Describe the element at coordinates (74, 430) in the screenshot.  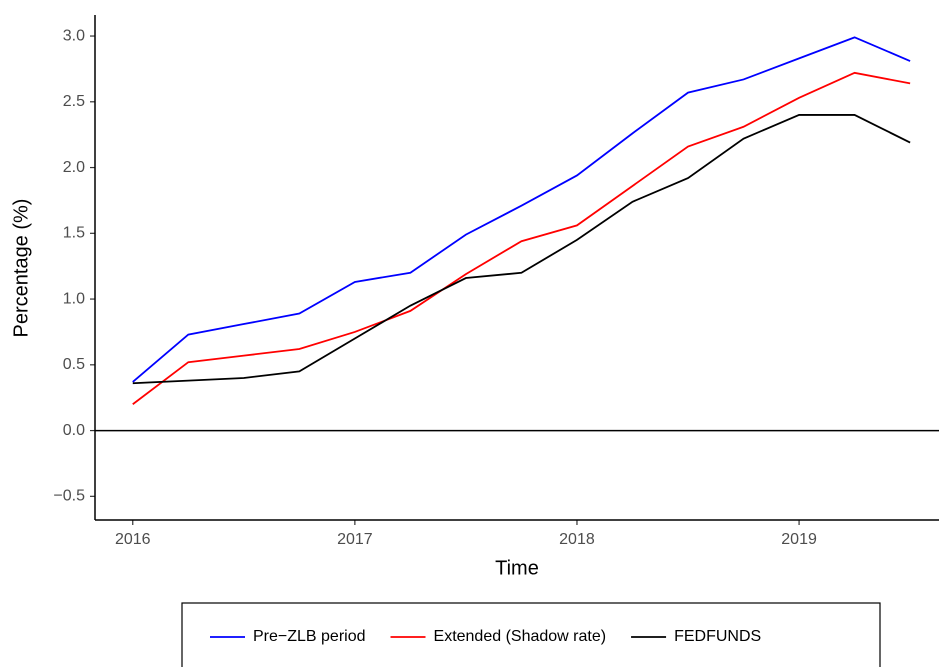
I see `y-tick-label: 0.0` at that location.